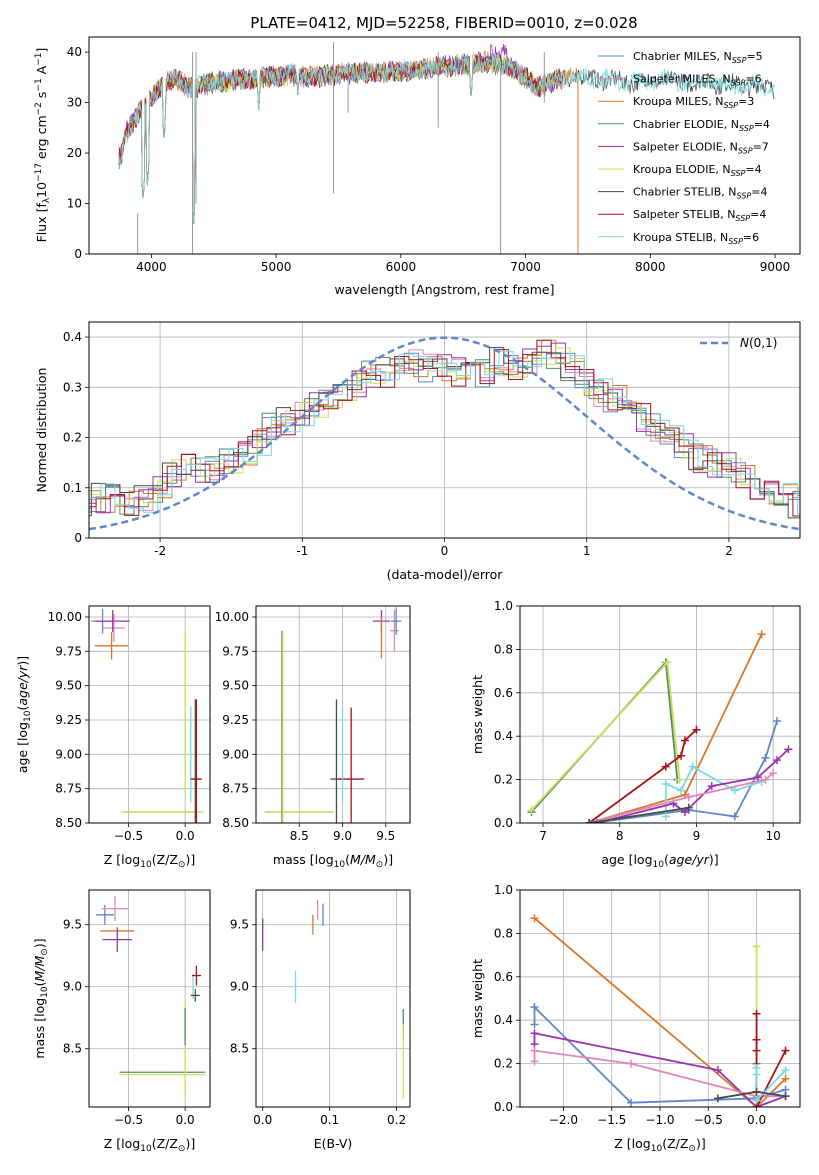  I want to click on x-tick-label: 8000, so click(650, 267).